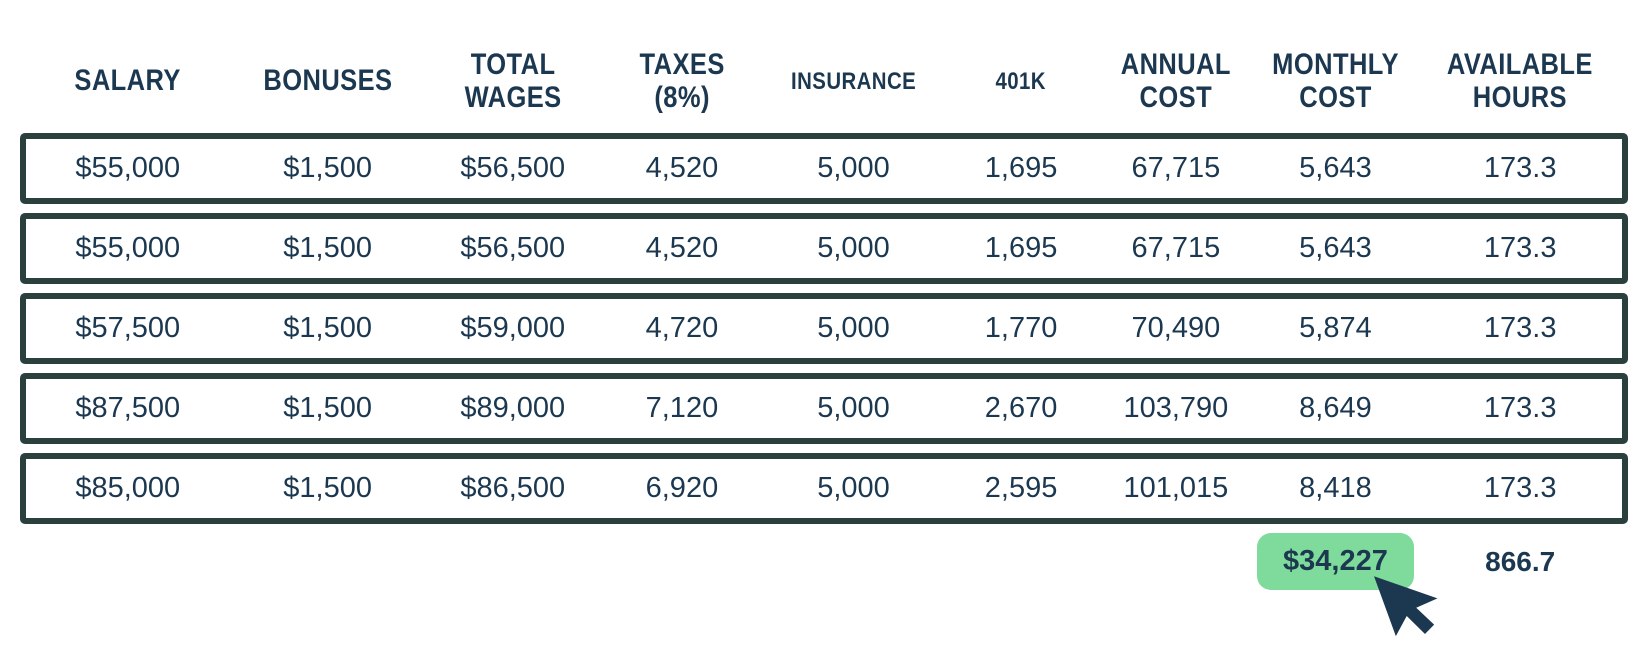 This screenshot has height=660, width=1648. I want to click on table-cell: $59,000, so click(513, 328).